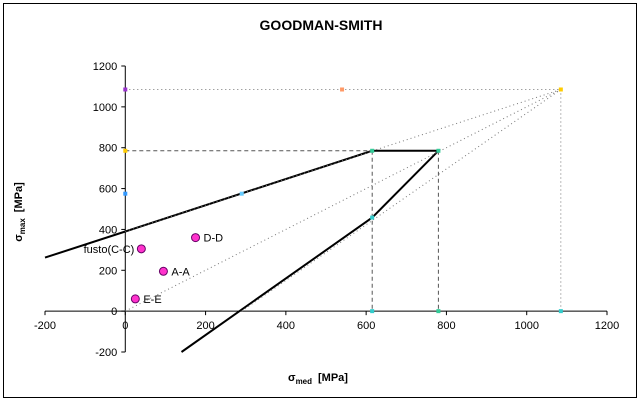 This screenshot has height=404, width=643. I want to click on y-tick-label: -200, so click(106, 353).